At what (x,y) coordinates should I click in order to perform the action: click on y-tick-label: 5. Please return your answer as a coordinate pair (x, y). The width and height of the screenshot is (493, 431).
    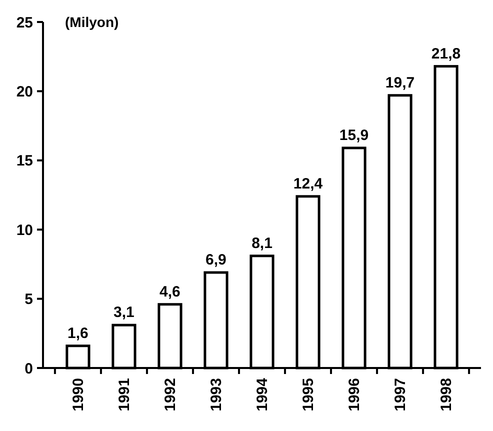
    Looking at the image, I should click on (28, 299).